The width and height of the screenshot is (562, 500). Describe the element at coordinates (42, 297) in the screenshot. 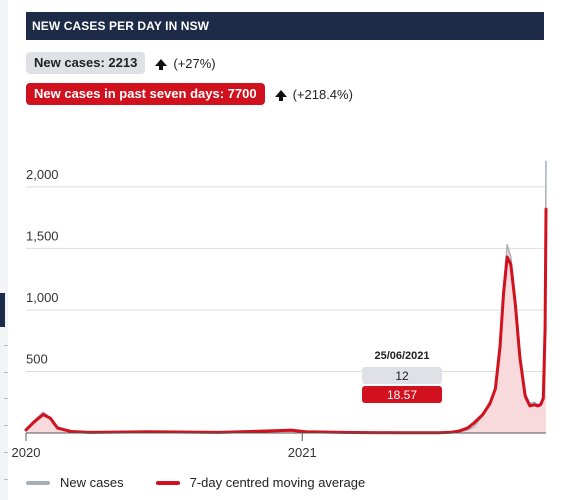

I see `y-tick-label: 1,000` at that location.